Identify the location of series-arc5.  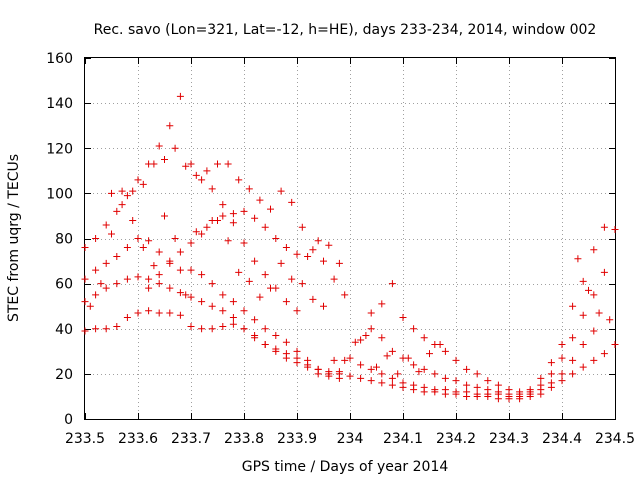
(228, 221).